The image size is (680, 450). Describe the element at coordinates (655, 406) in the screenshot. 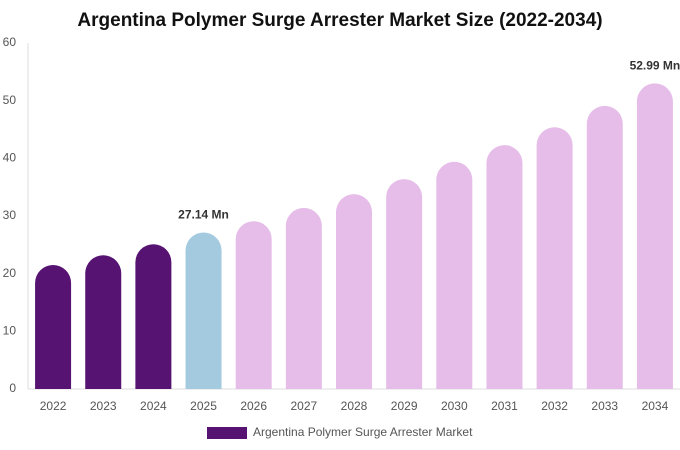

I see `x-tick-label: 2034` at that location.